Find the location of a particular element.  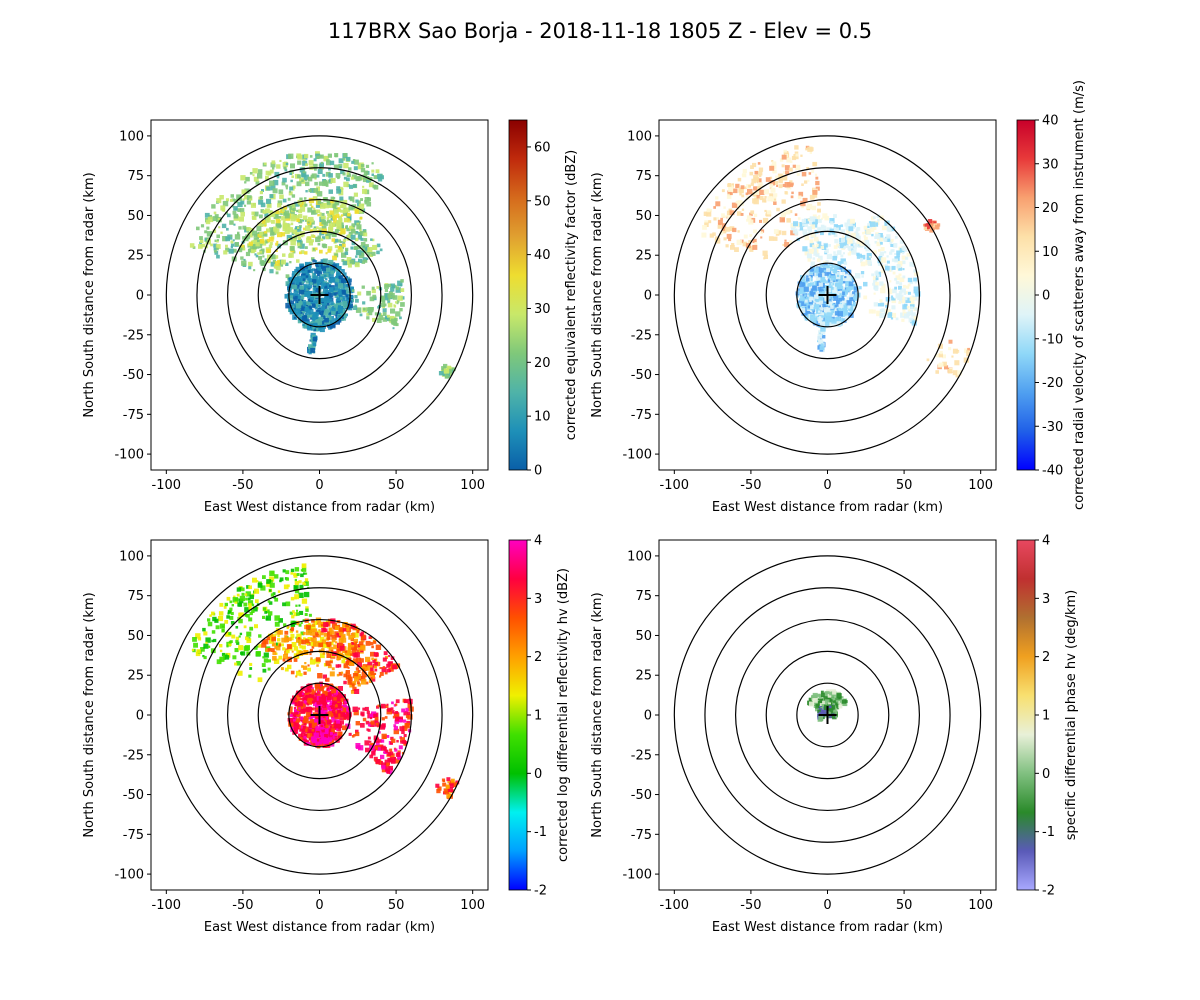

echo-region is located at coordinates (362, 246).